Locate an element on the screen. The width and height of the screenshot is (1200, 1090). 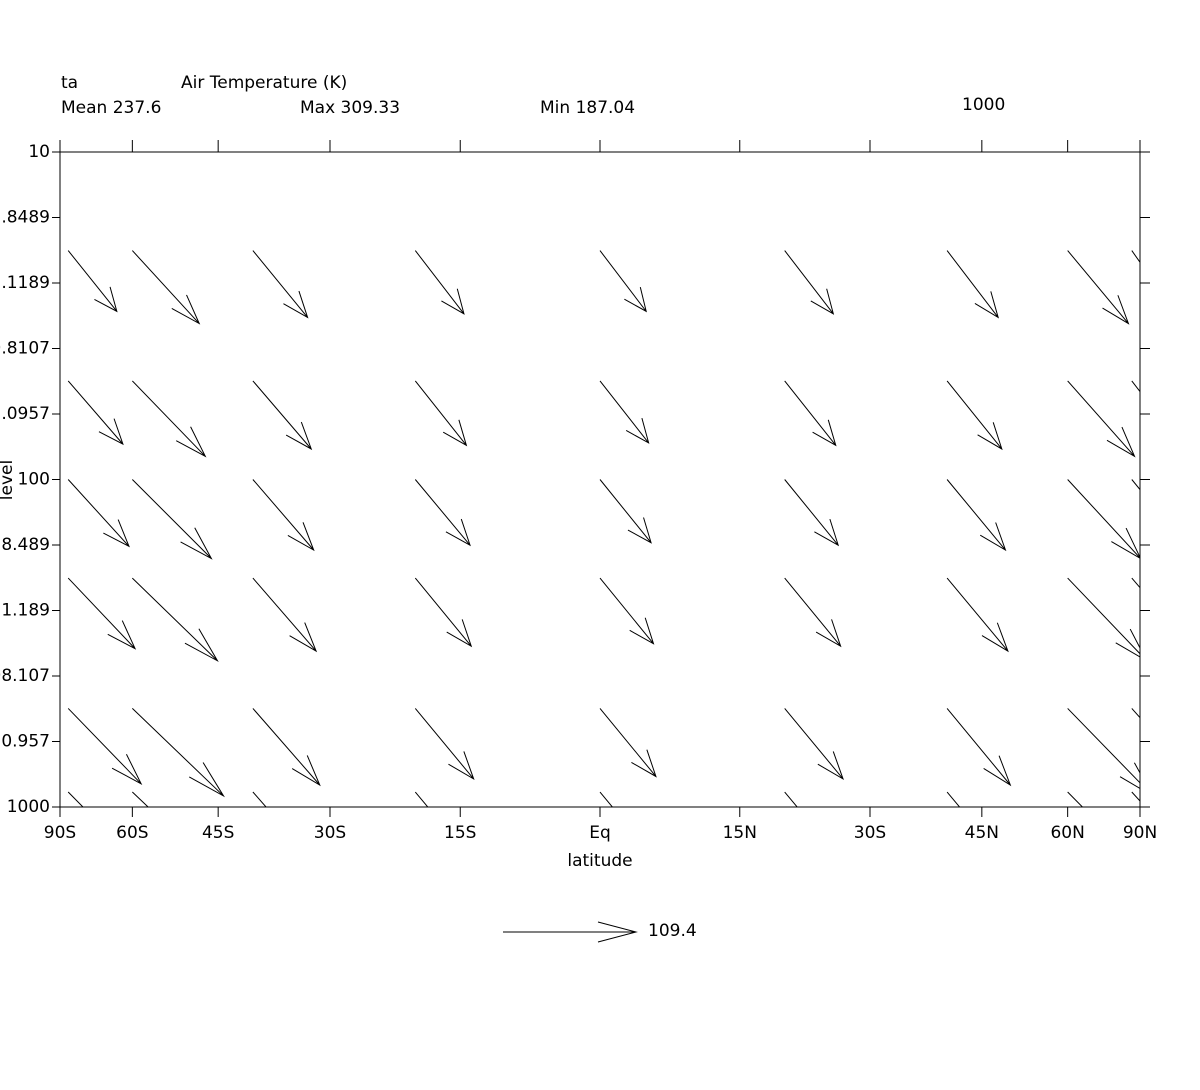
y-tick-label: 158.489 is located at coordinates (25, 545).